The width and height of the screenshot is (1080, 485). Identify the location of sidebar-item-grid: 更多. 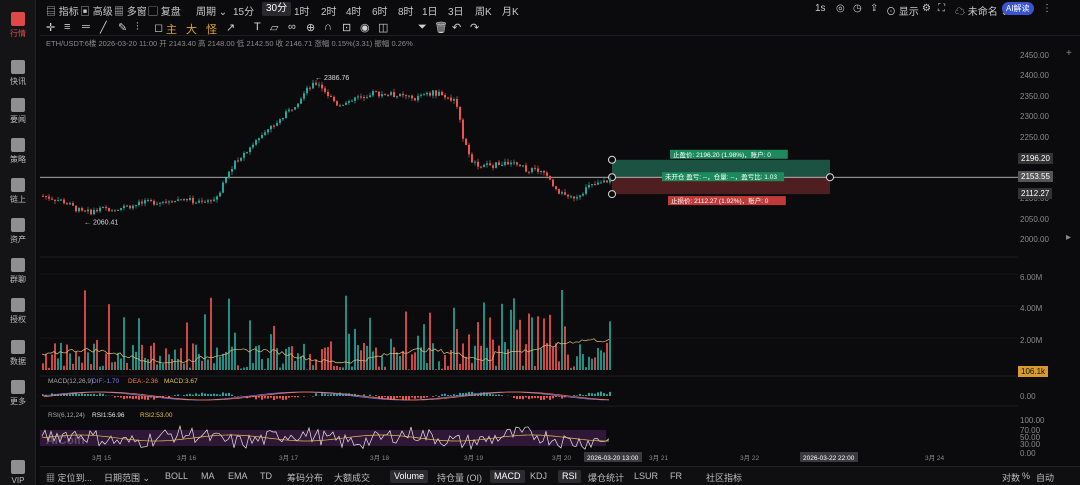
(18, 393).